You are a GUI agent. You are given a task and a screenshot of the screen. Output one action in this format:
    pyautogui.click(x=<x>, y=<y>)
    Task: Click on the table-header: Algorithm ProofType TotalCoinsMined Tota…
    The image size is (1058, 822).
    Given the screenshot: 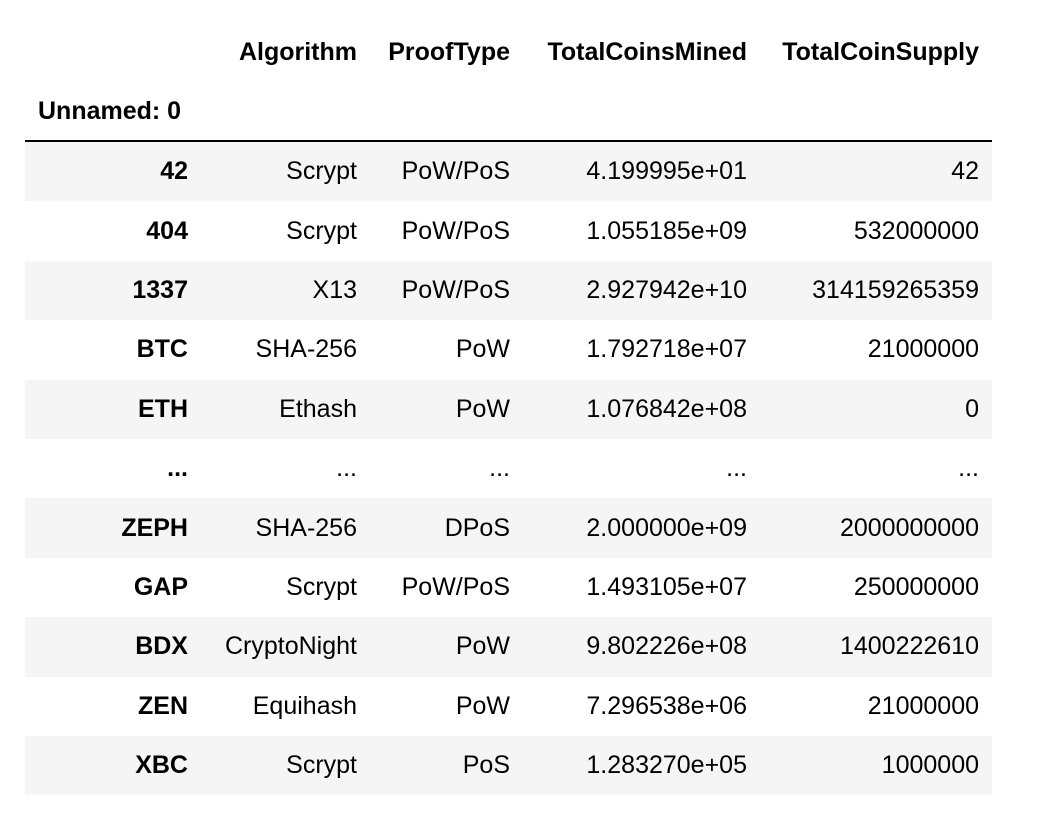 What is the action you would take?
    pyautogui.click(x=508, y=82)
    